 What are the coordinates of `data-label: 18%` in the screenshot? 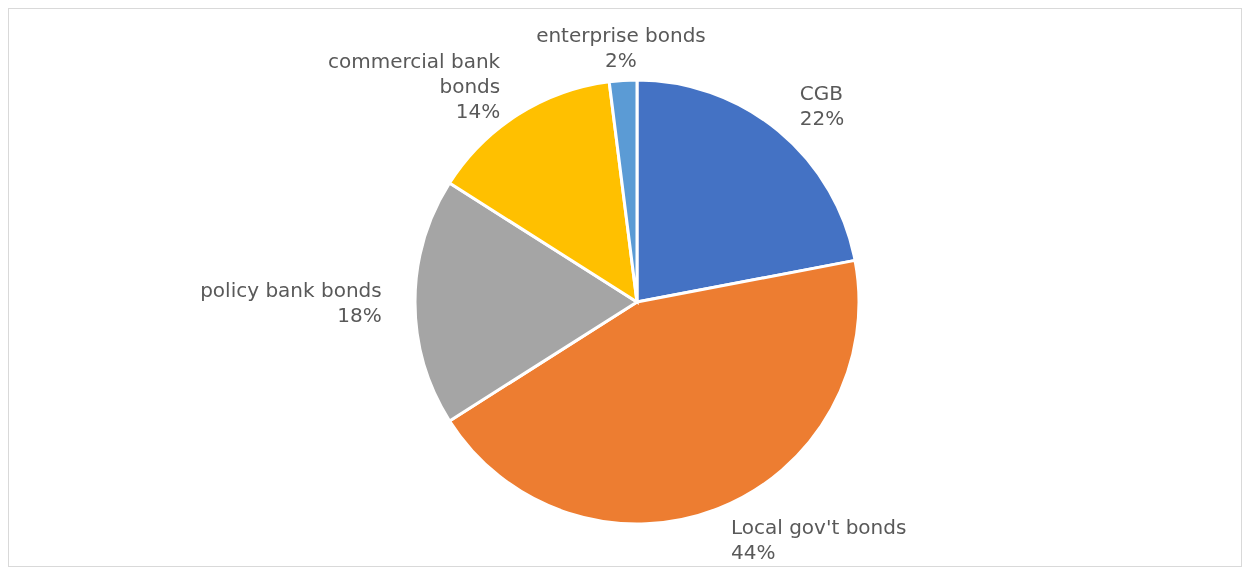 It's located at (359, 314).